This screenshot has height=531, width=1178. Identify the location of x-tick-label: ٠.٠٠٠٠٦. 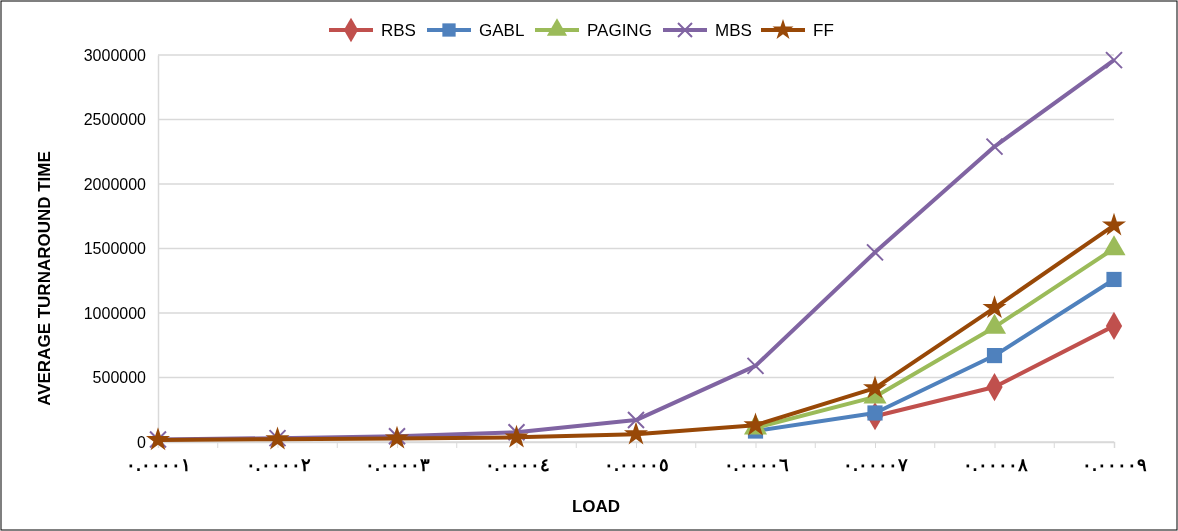
(756, 464).